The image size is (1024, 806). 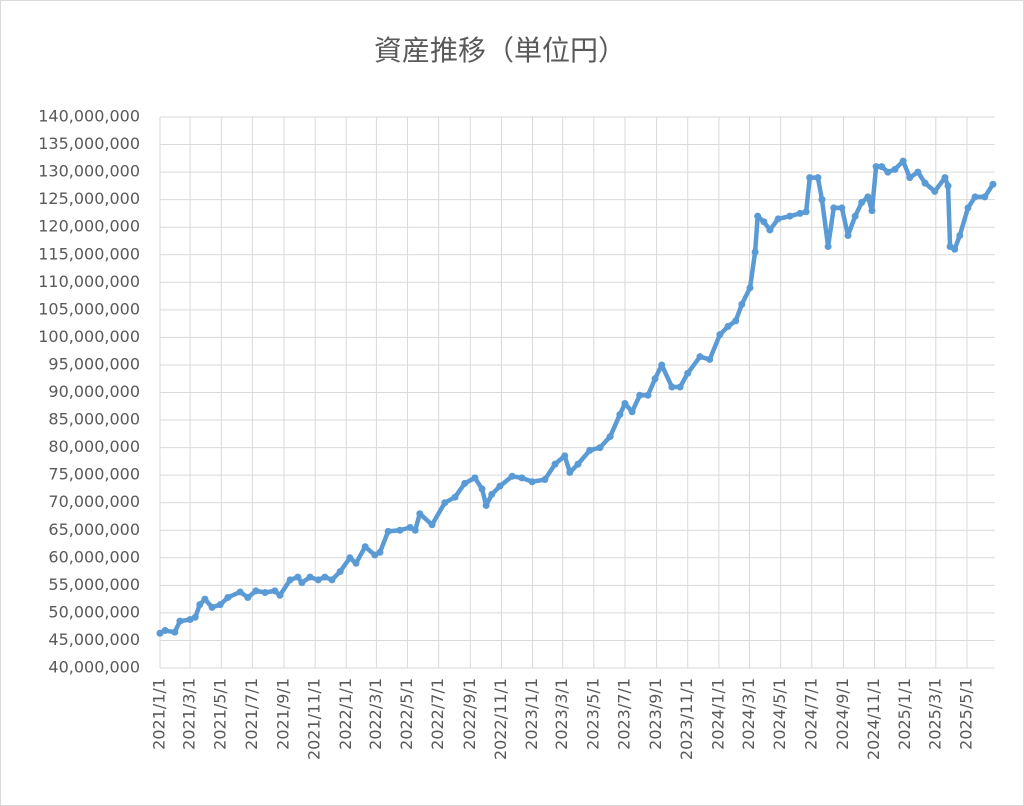 What do you see at coordinates (89, 143) in the screenshot?
I see `y-tick-label: 135,000,000` at bounding box center [89, 143].